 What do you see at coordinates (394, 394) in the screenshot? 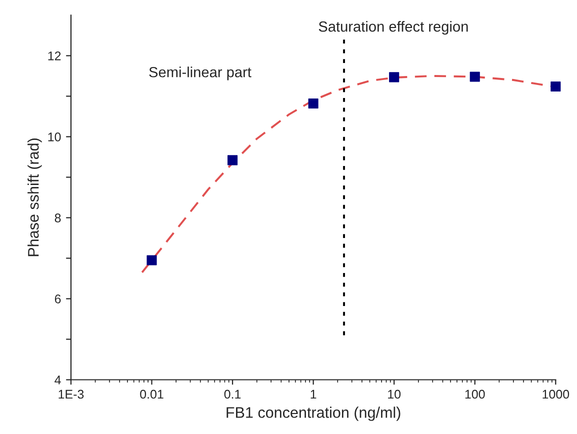
I see `x-tick-label: 10` at bounding box center [394, 394].